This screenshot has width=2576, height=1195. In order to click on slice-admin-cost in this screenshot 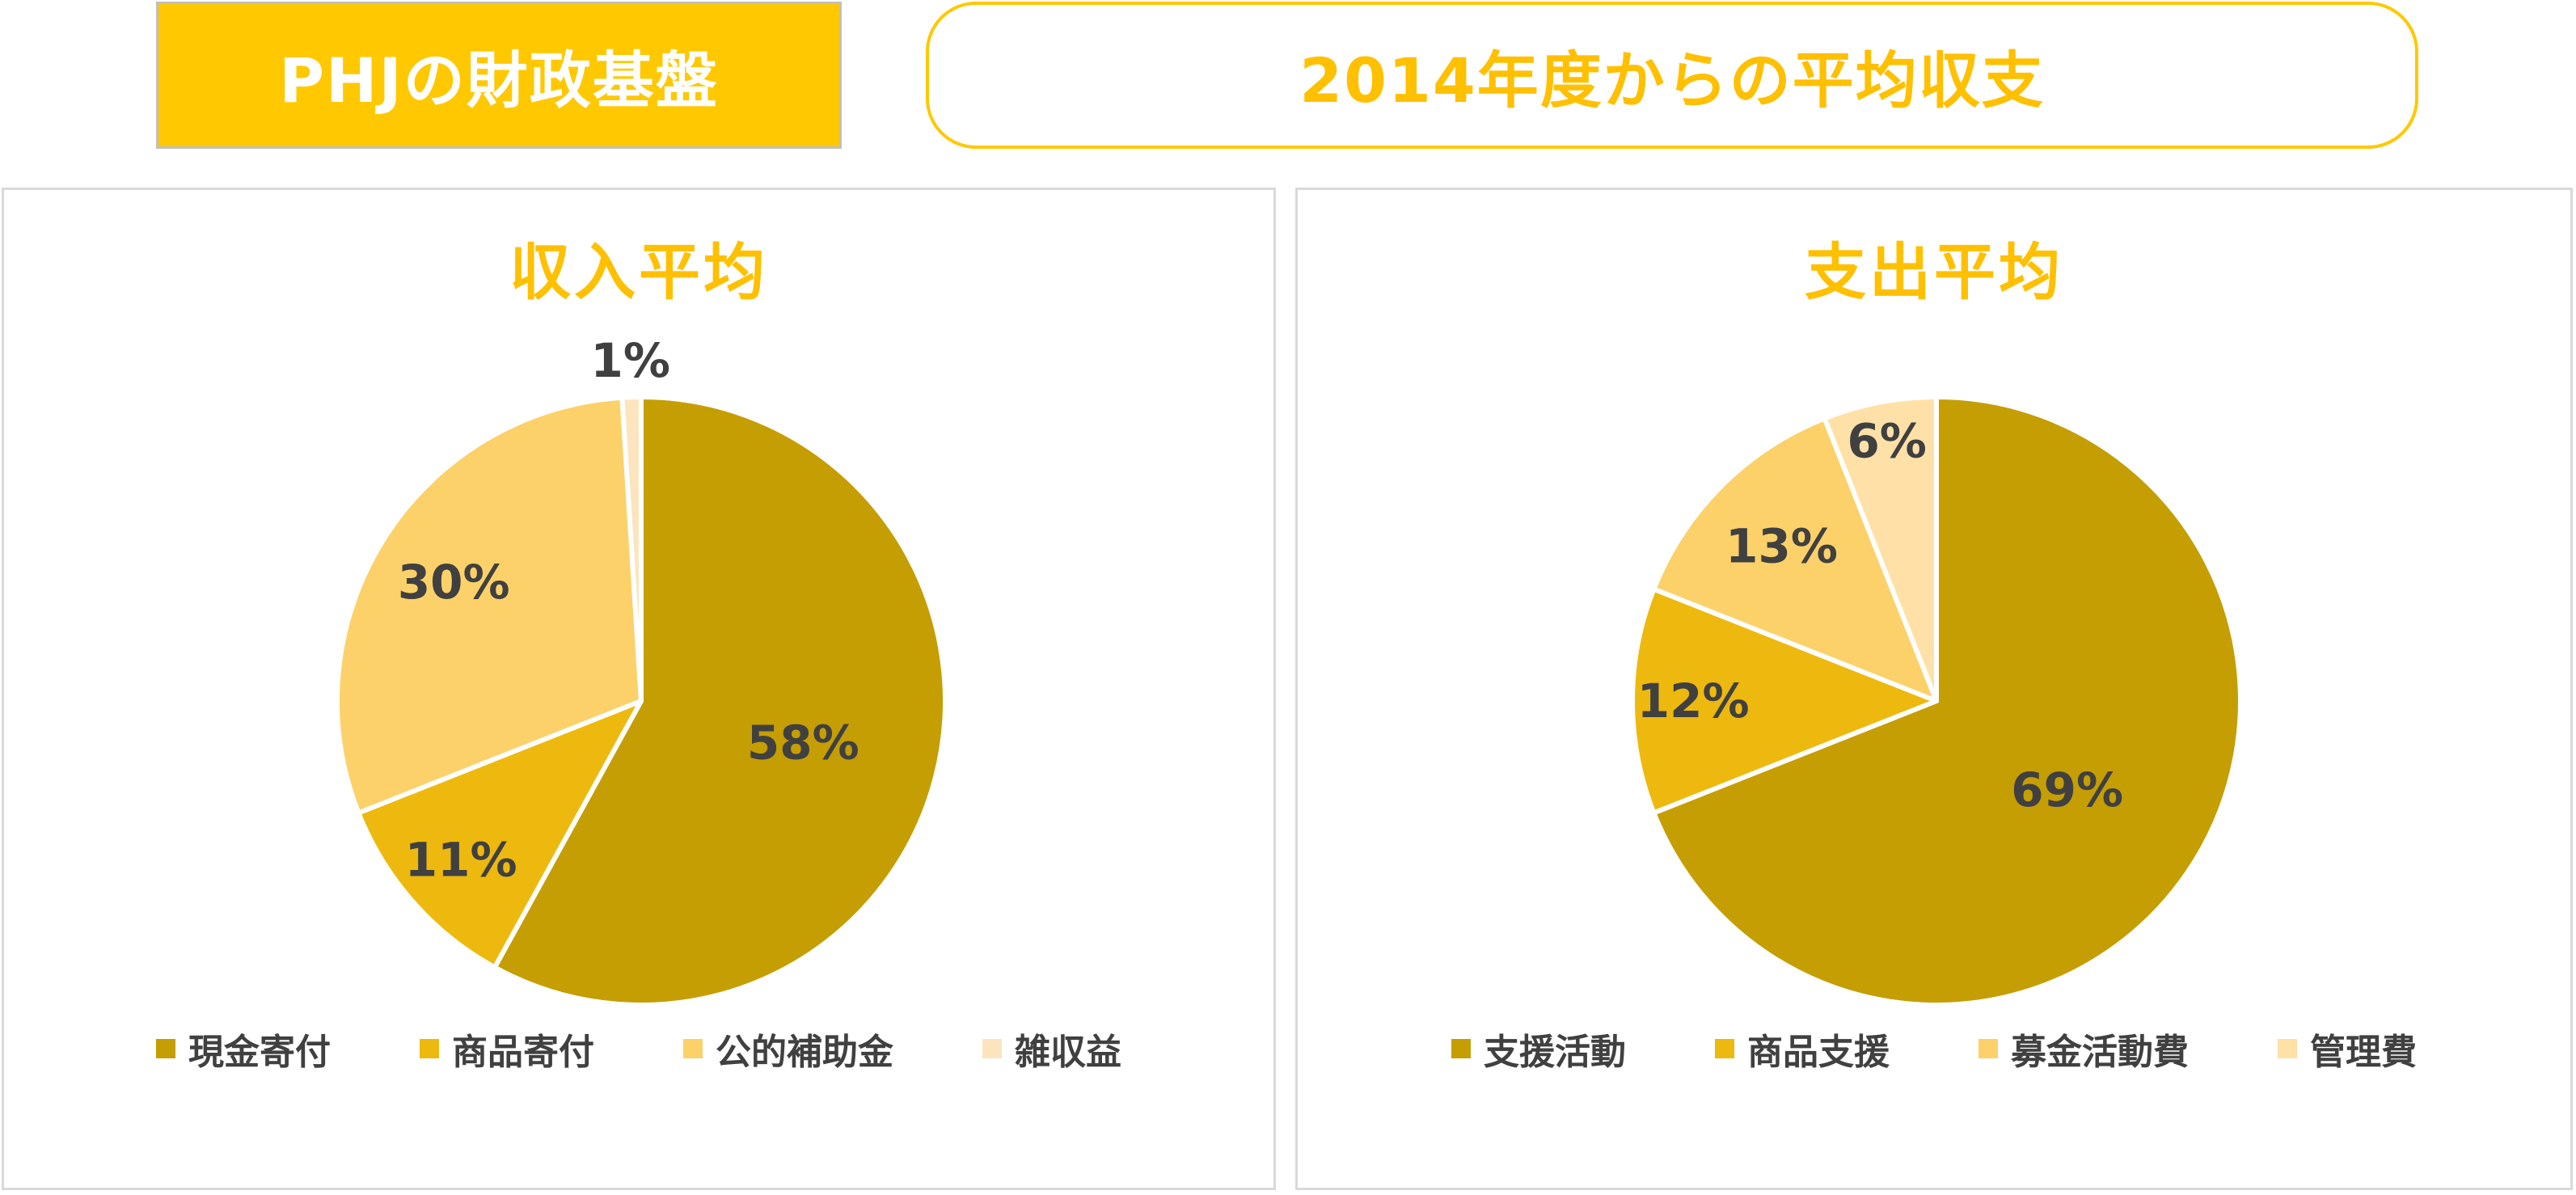, I will do `click(1880, 549)`.